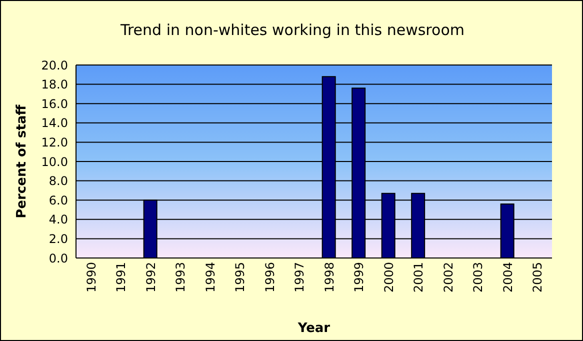 The height and width of the screenshot is (341, 583). I want to click on x-tick-label: 2000, so click(389, 277).